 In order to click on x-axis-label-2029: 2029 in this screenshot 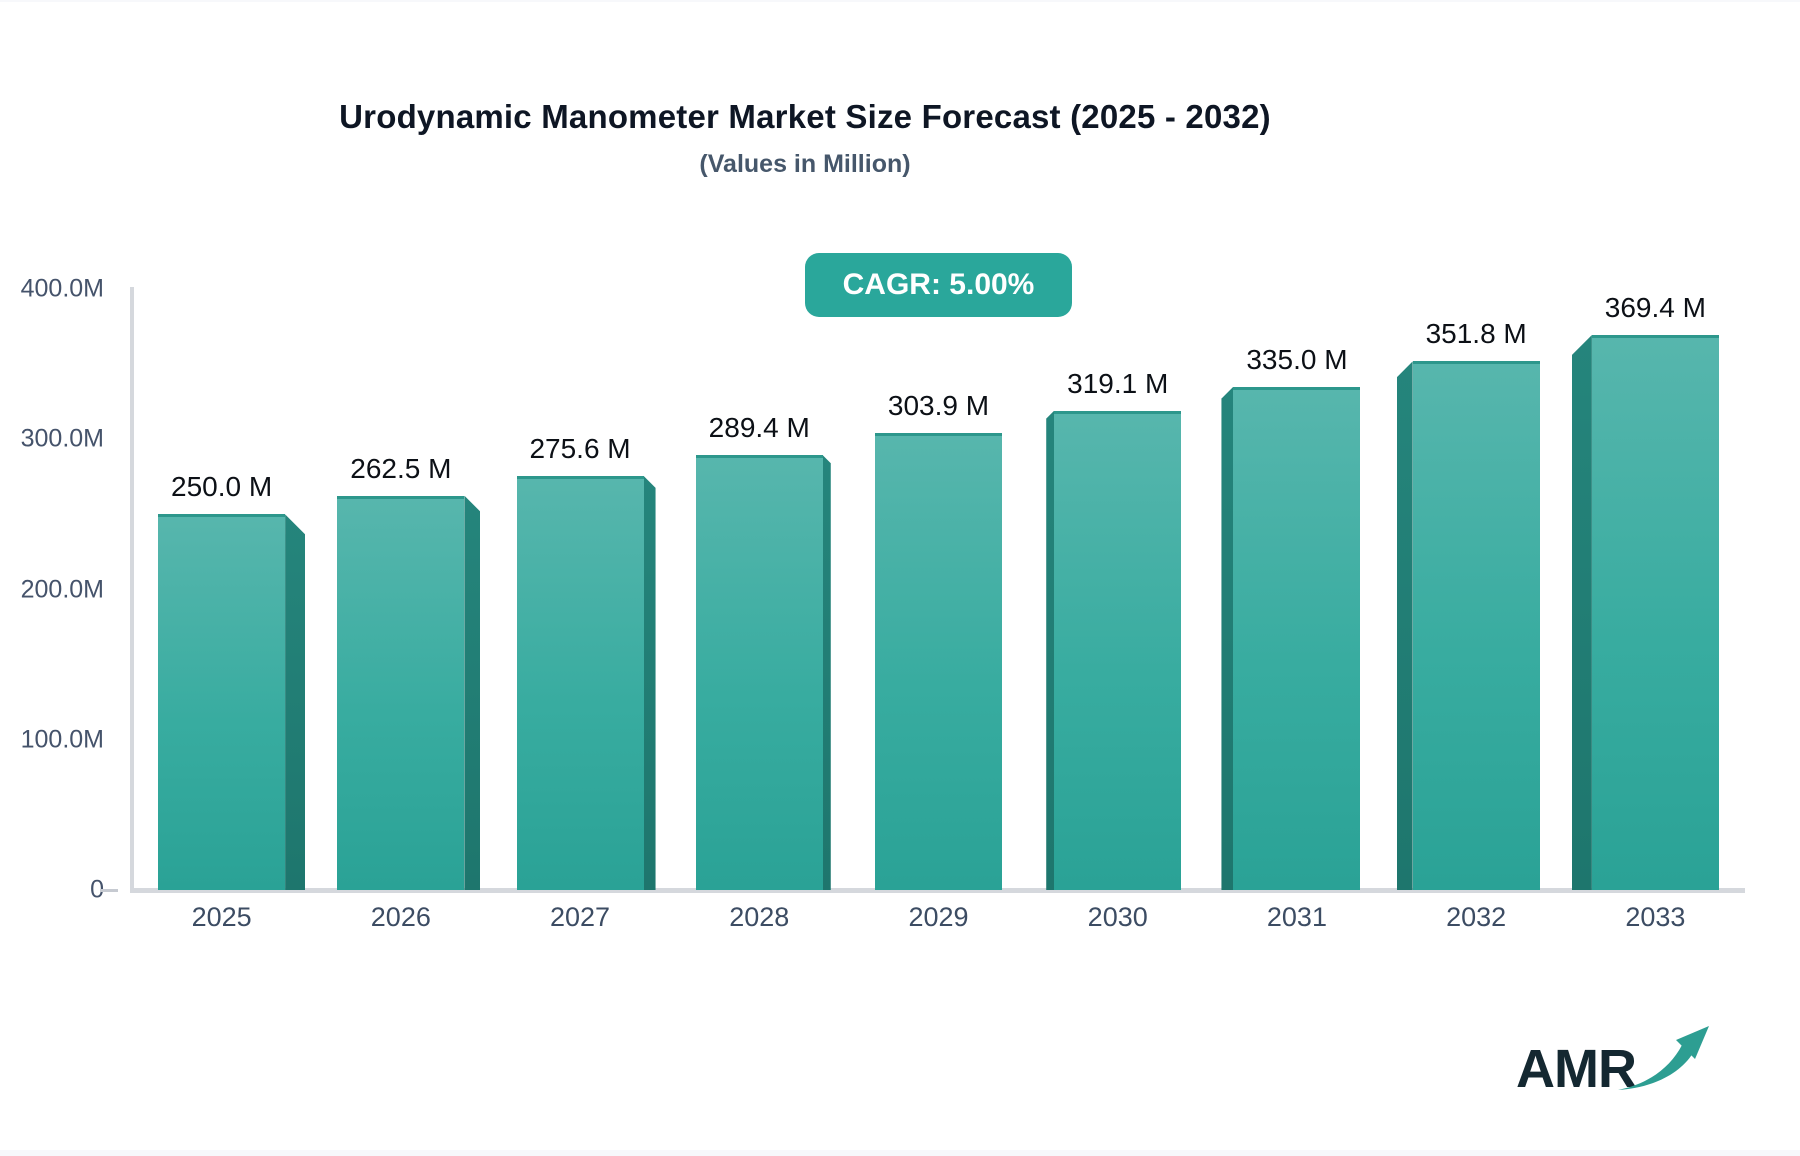, I will do `click(938, 917)`.